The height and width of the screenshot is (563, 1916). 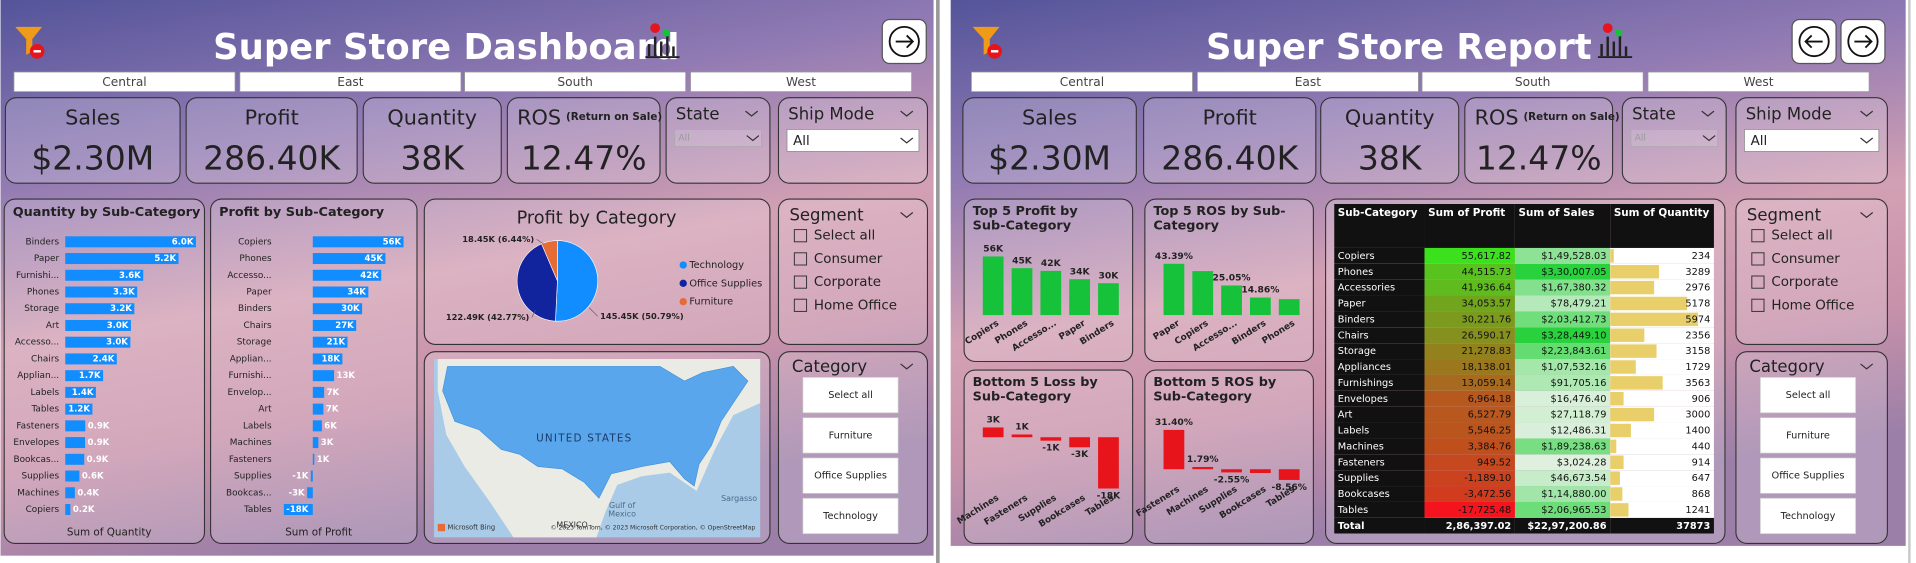 I want to click on cell-value: 3158, so click(x=1698, y=351).